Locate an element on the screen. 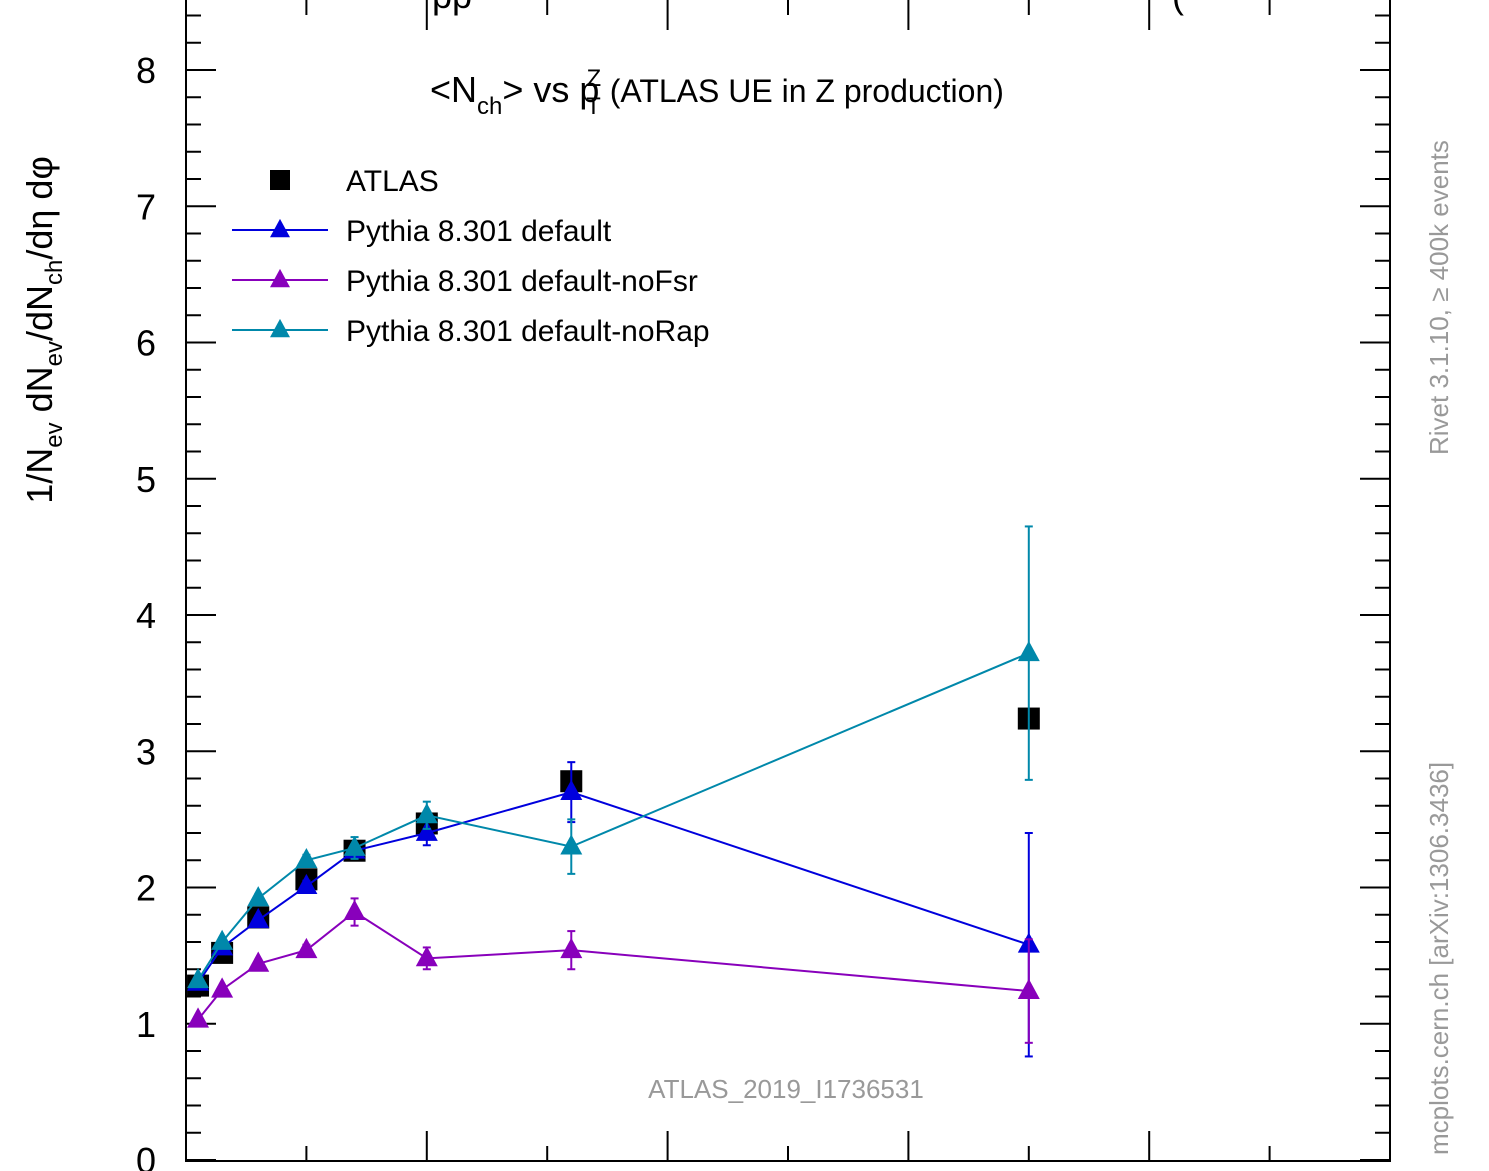 The image size is (1489, 1171). y-tick-label: 7 is located at coordinates (146, 206).